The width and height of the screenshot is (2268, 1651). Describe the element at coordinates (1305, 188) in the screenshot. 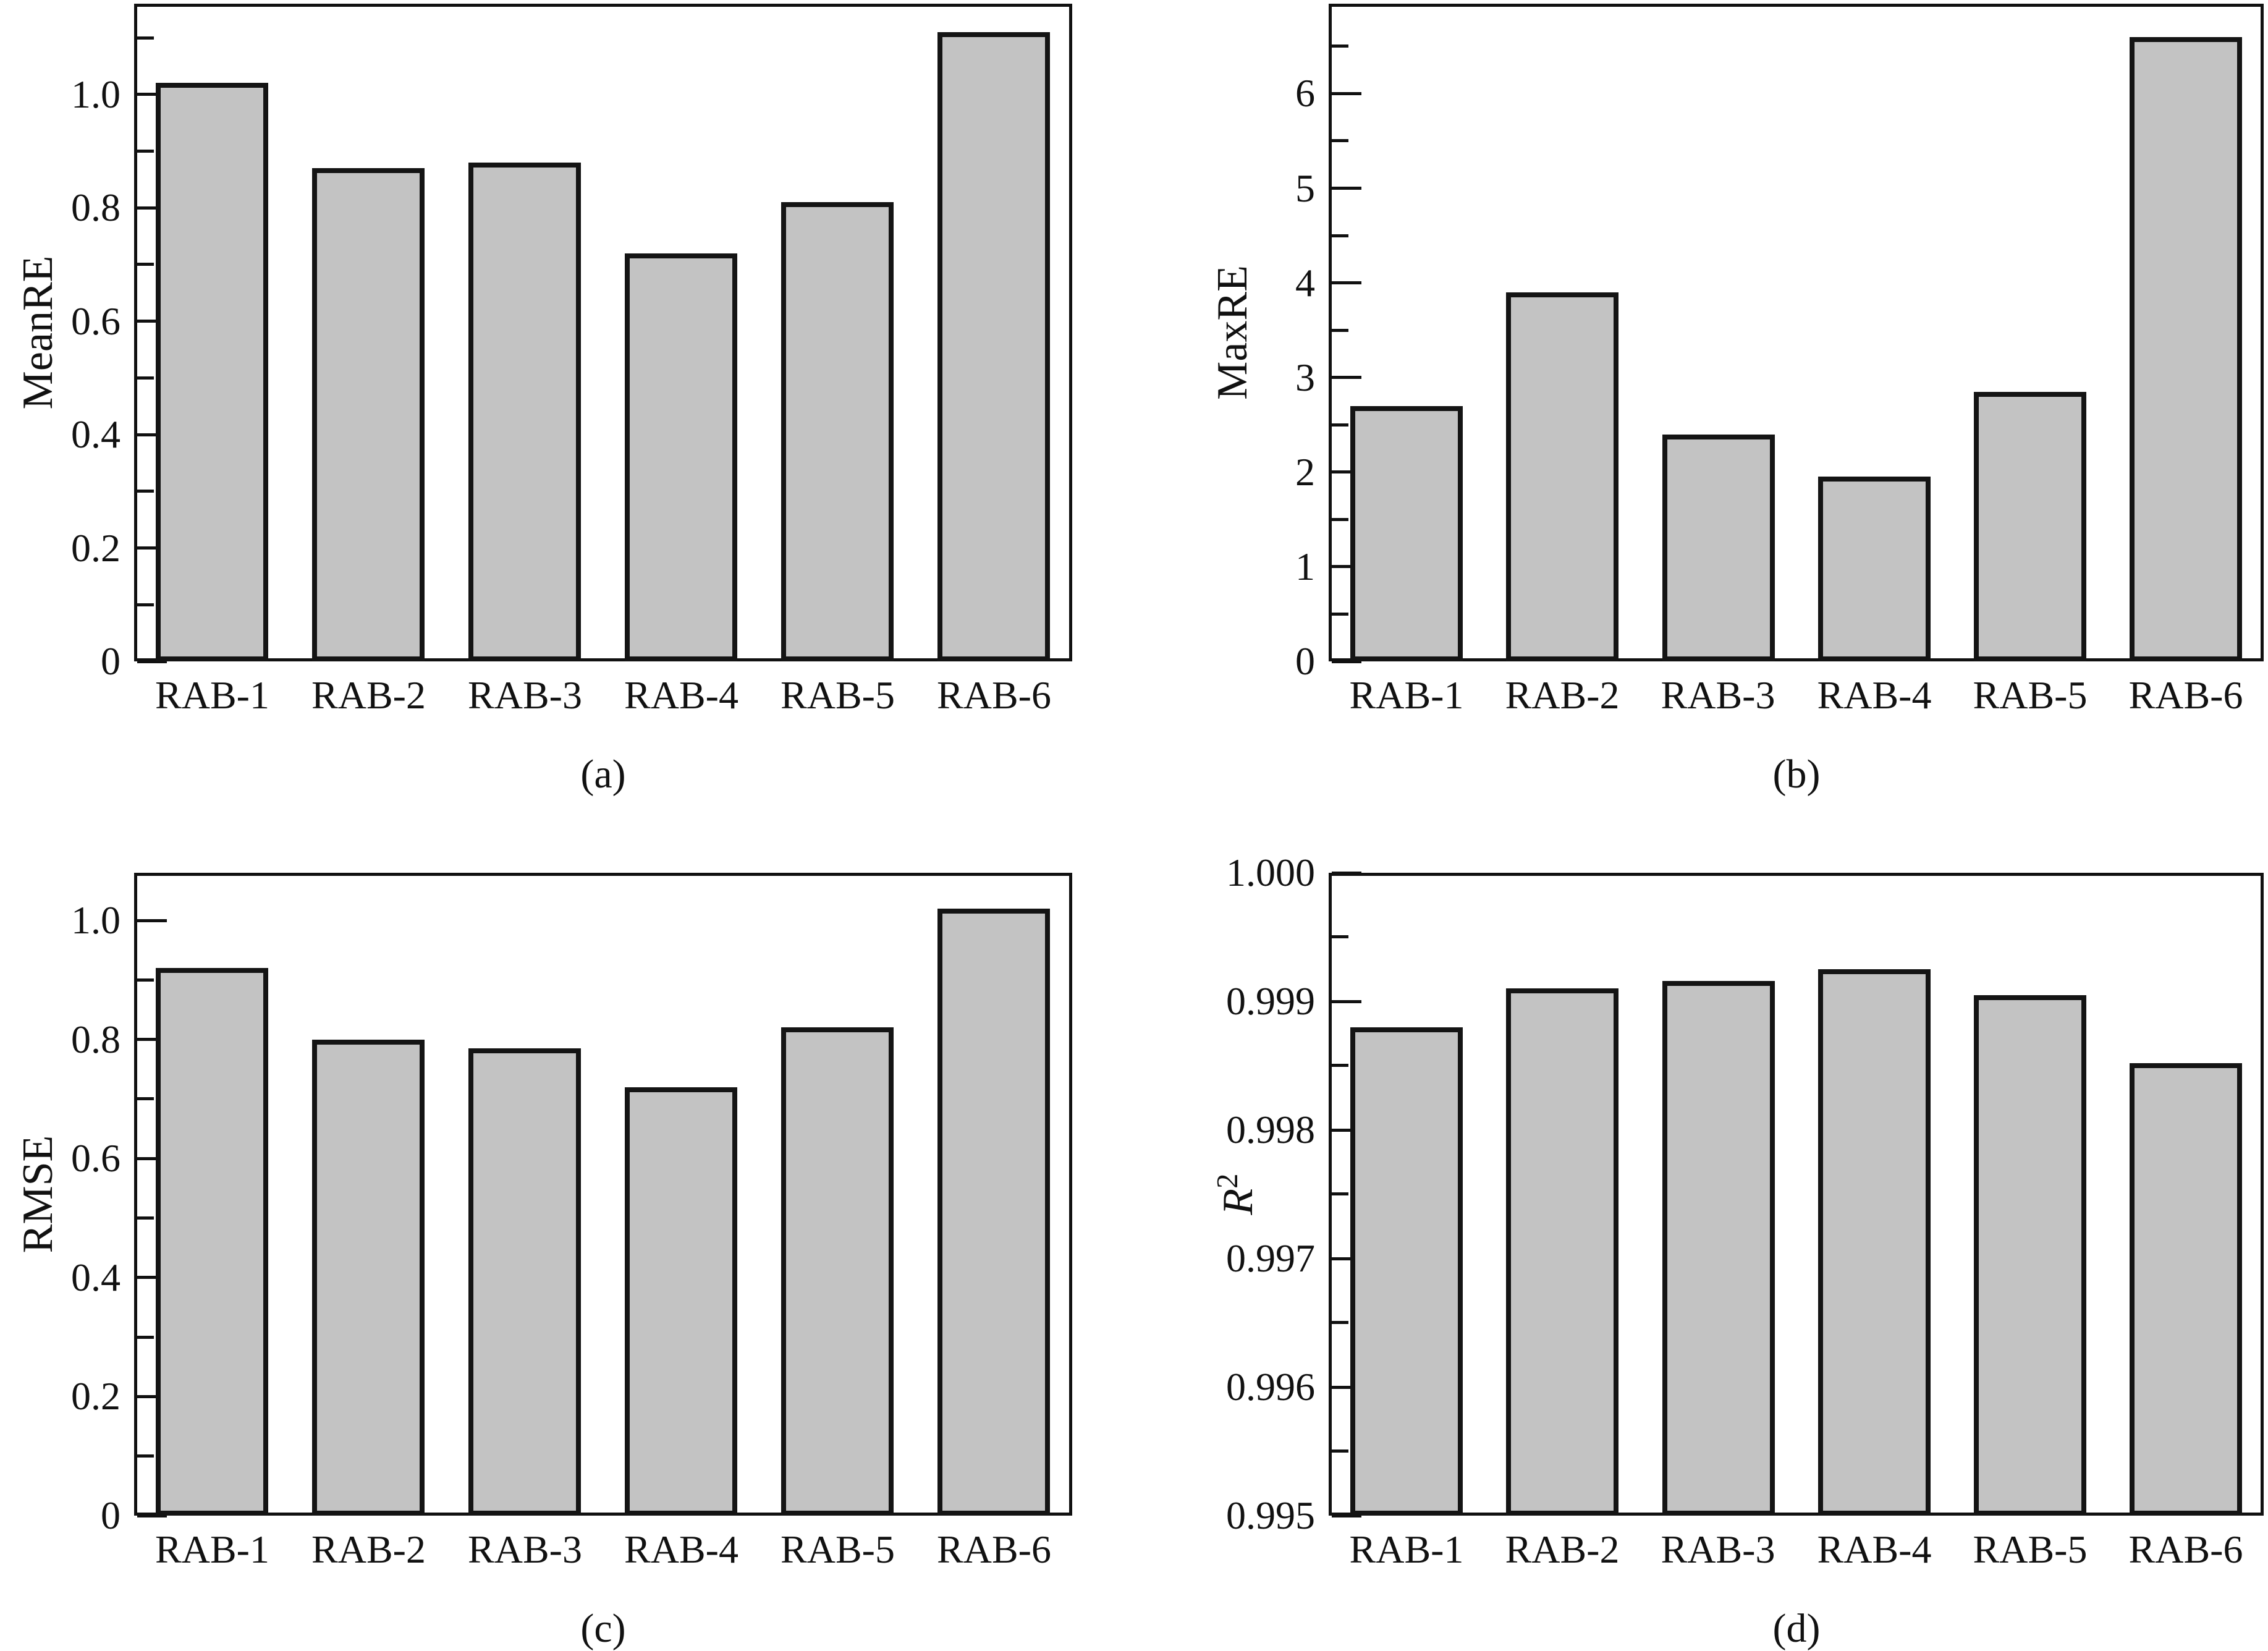

I see `y-tick-label: 5` at that location.